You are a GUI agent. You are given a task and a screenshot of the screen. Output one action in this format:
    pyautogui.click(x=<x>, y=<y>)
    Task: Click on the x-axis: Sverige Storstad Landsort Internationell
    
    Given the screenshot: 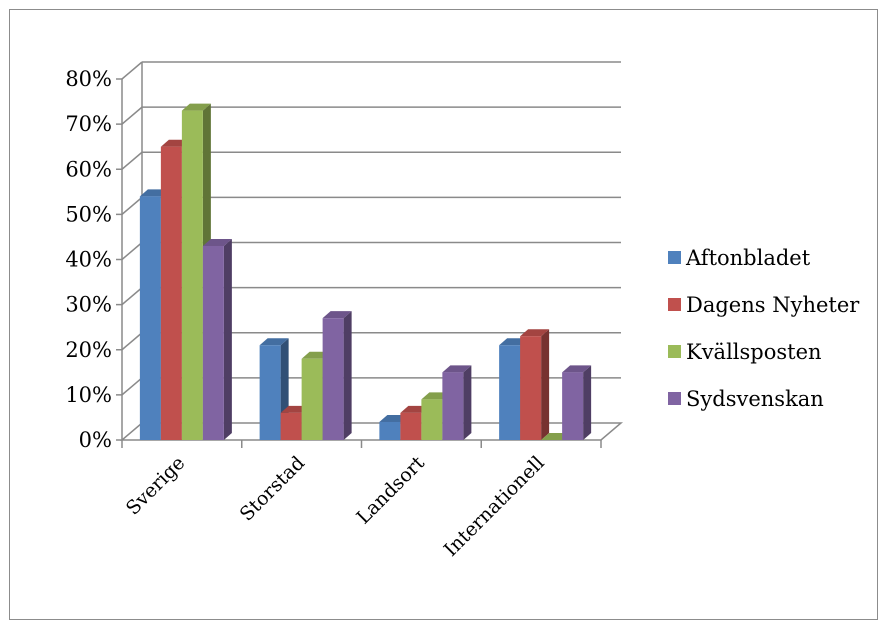 What is the action you would take?
    pyautogui.click(x=361, y=500)
    